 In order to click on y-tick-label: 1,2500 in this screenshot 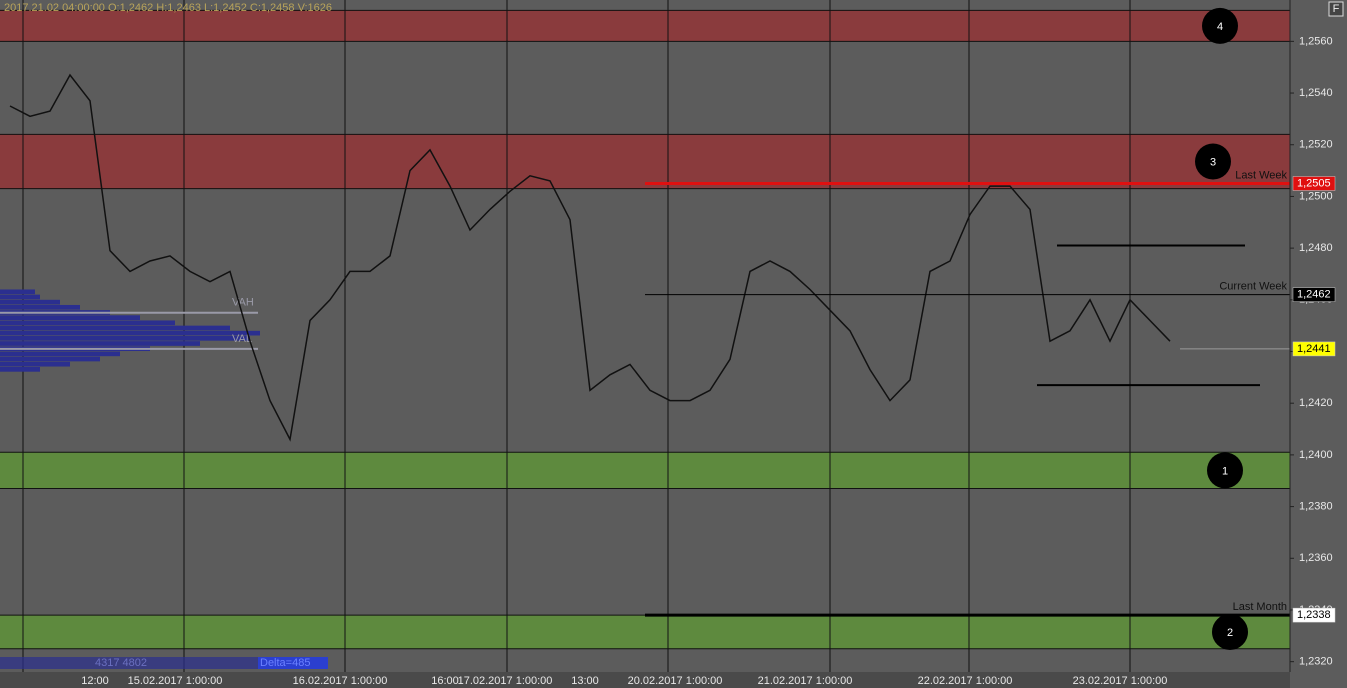, I will do `click(1316, 196)`.